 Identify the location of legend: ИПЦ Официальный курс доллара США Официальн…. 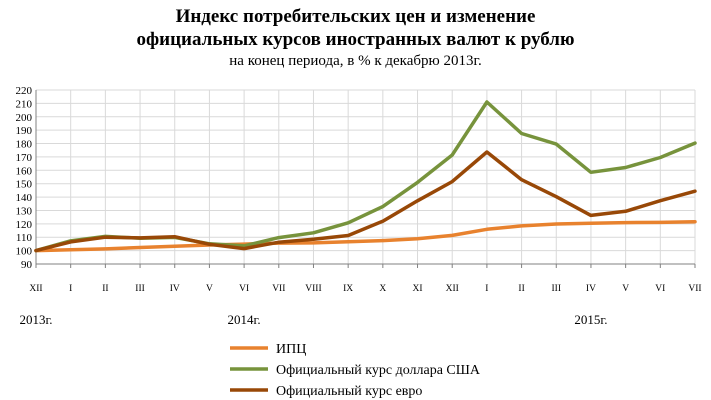
(355, 370).